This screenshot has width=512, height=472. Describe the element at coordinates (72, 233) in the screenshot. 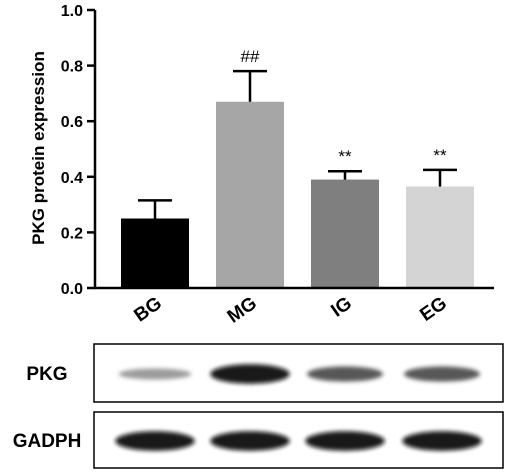

I see `y-tick-label: 0.2` at that location.